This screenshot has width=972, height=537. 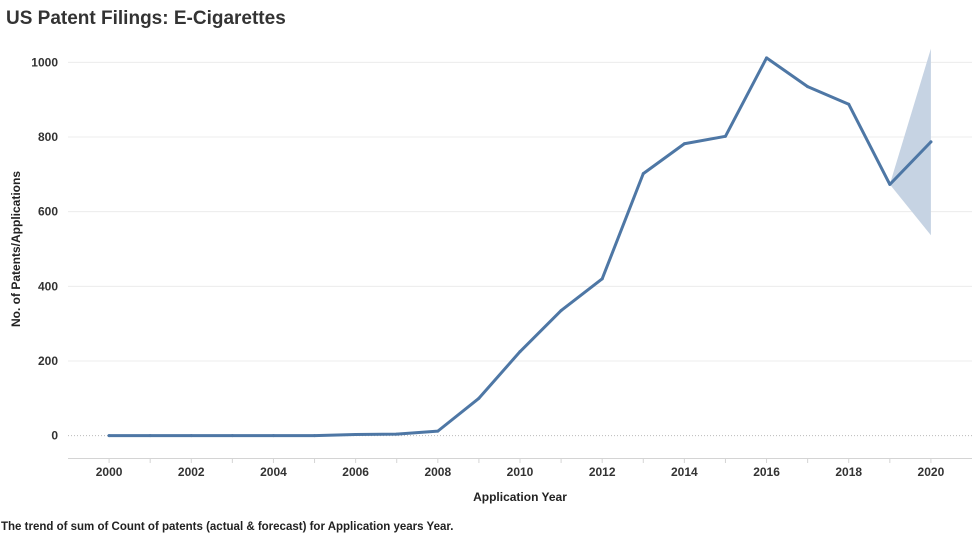 What do you see at coordinates (355, 472) in the screenshot?
I see `x-tick-label: 2006` at bounding box center [355, 472].